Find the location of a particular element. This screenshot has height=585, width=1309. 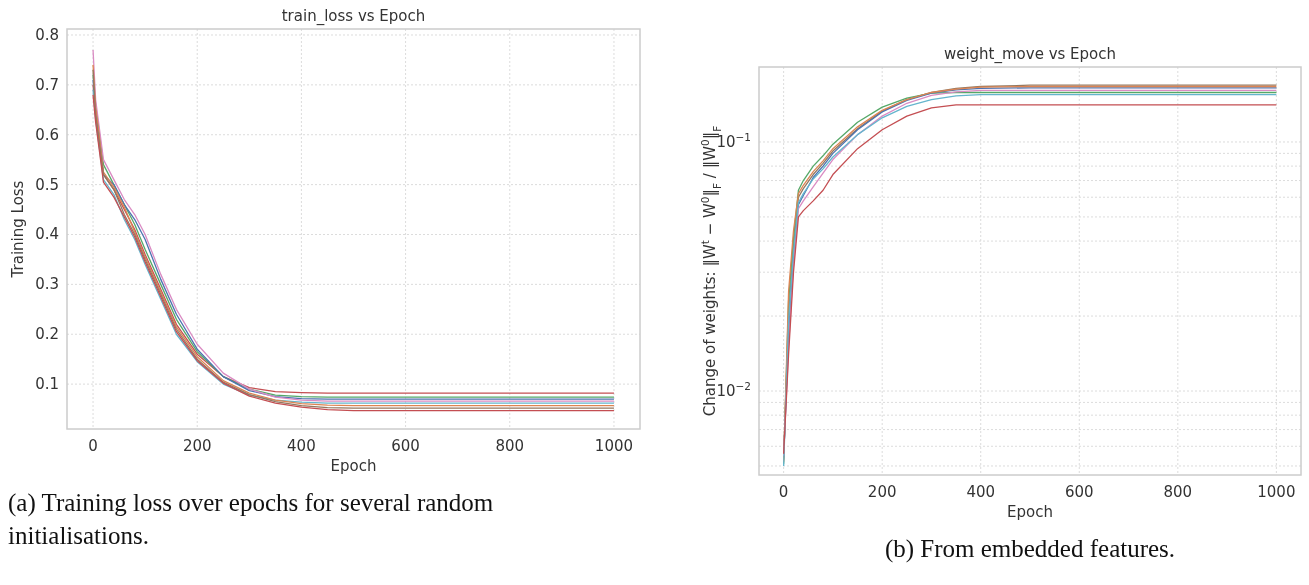

y-tick-label: 0.2 is located at coordinates (47, 334).